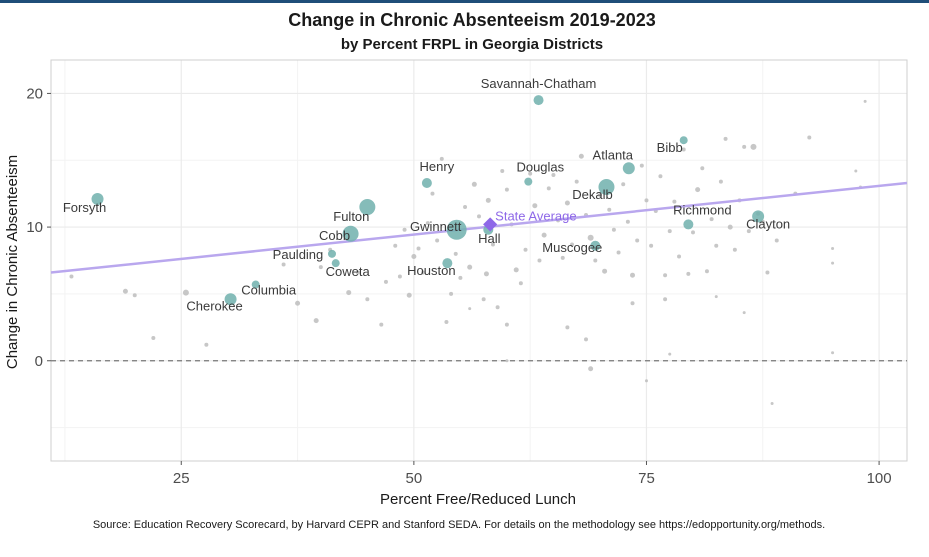 This screenshot has height=557, width=929. Describe the element at coordinates (12, 262) in the screenshot. I see `y-axis-title: Change in Chronic Absenteeism` at that location.